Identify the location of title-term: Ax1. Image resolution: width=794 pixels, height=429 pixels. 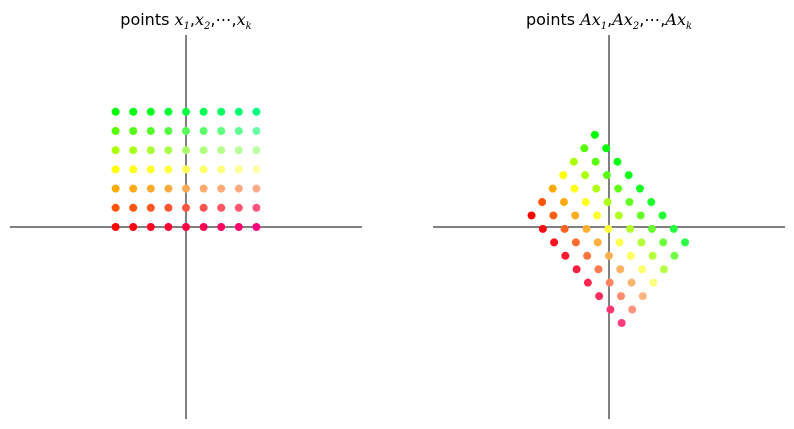
(594, 21).